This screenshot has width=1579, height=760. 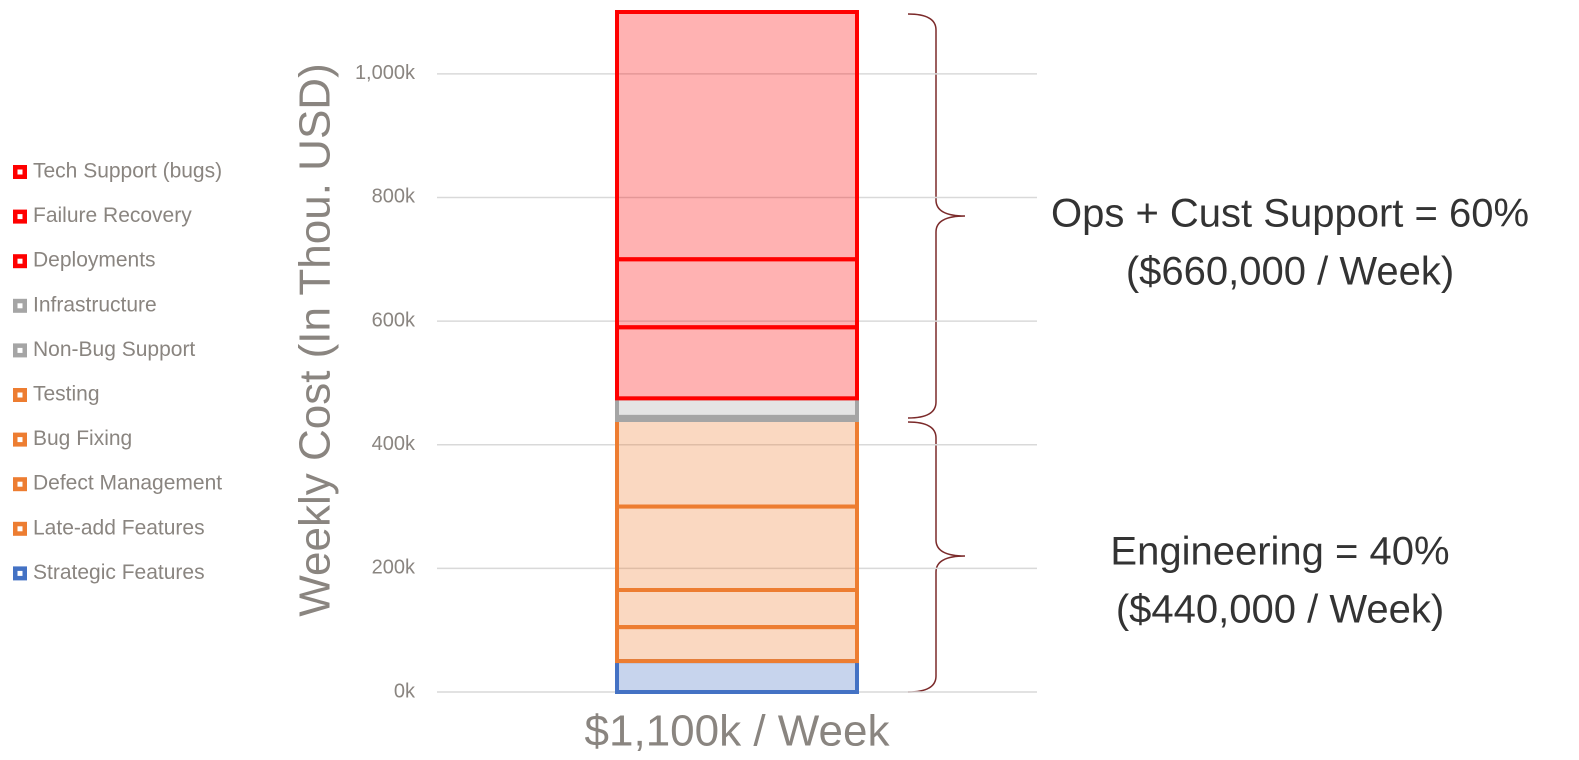 I want to click on legend-label: Non-Bug Support, so click(x=114, y=349).